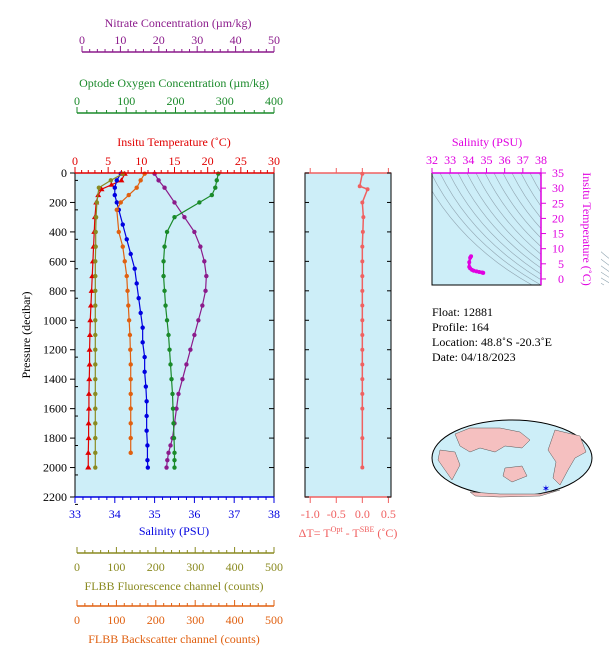 This screenshot has width=609, height=663. What do you see at coordinates (75, 514) in the screenshot?
I see `salinity-axis-tick-label: 33` at bounding box center [75, 514].